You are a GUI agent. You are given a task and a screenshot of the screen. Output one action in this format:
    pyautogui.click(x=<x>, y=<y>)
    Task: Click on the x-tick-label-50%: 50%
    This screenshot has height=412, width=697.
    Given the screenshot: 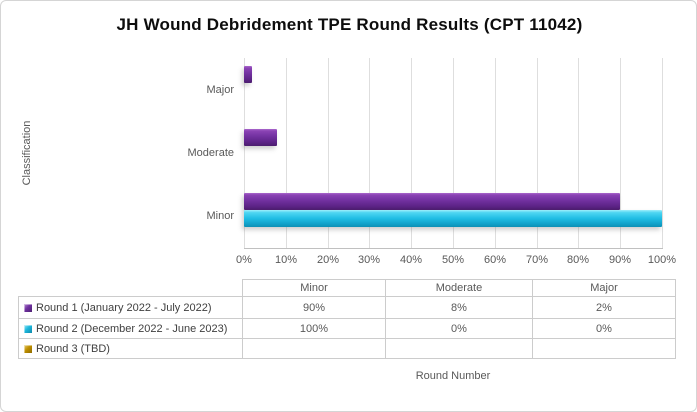 What is the action you would take?
    pyautogui.click(x=453, y=260)
    